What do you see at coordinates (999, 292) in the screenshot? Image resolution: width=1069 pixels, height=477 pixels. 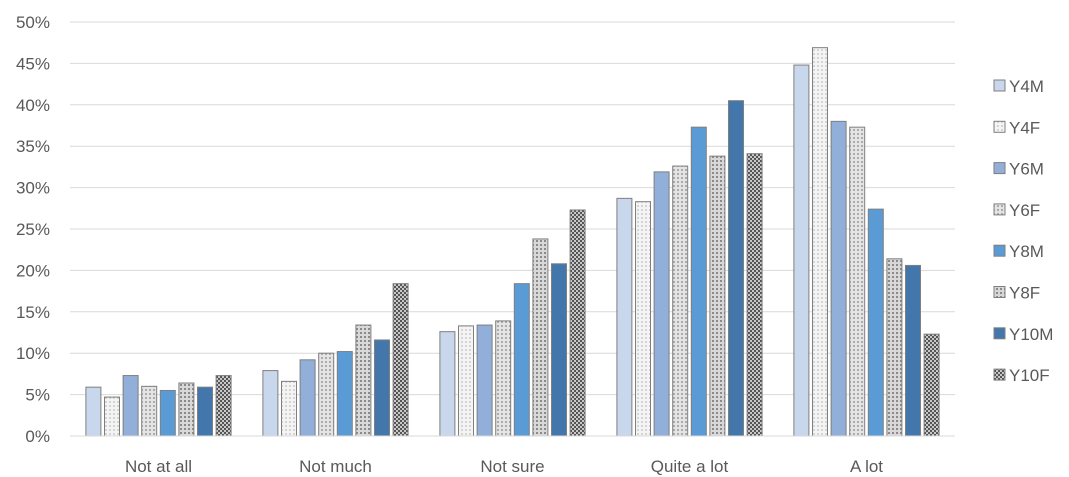 I see `legend-swatch-y8f` at bounding box center [999, 292].